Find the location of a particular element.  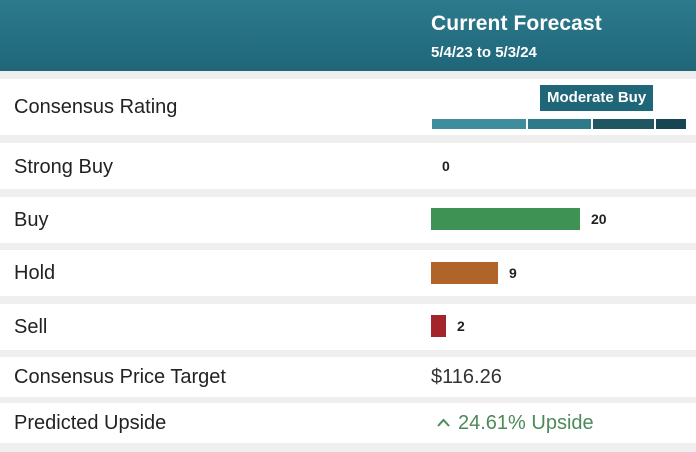

rating-gauge is located at coordinates (559, 124).